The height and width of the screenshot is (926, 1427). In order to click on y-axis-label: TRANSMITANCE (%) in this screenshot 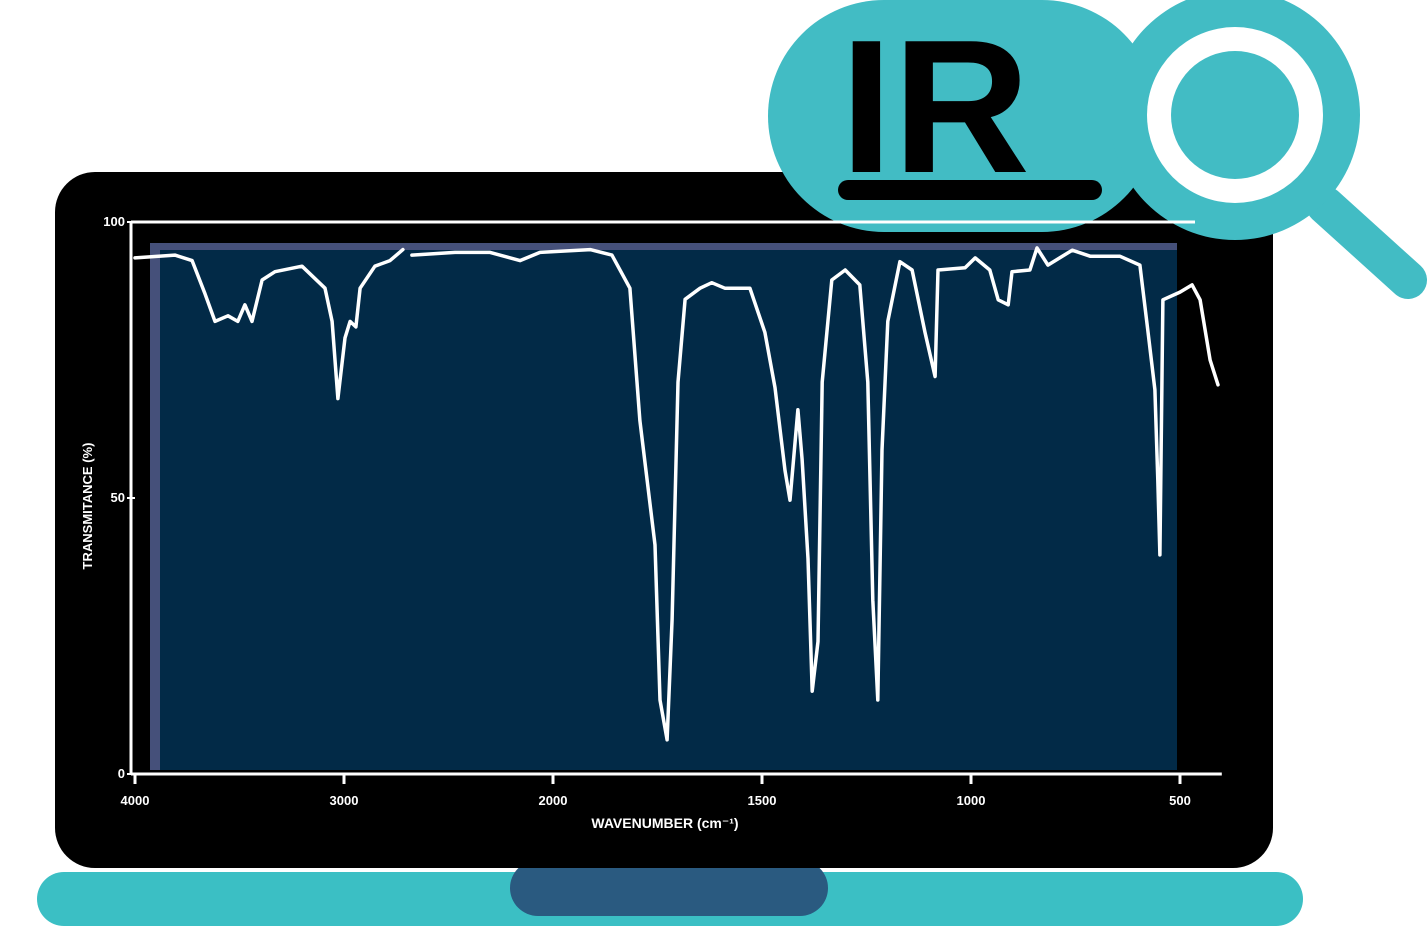, I will do `click(87, 506)`.